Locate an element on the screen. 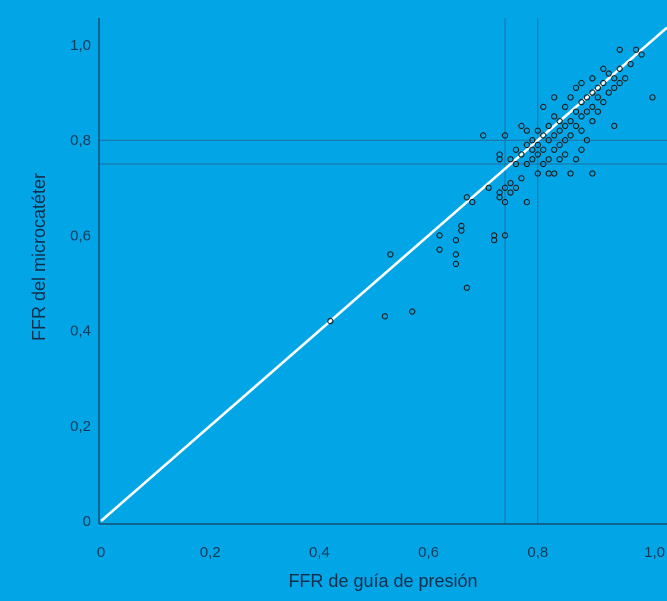 This screenshot has height=601, width=667. y-tick-label: 0,4 is located at coordinates (80, 331).